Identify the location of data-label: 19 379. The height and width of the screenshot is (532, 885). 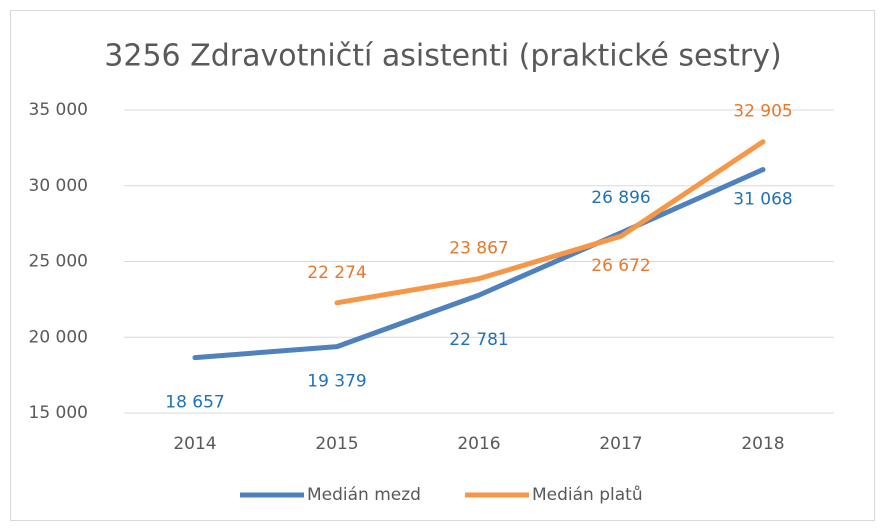
(336, 382).